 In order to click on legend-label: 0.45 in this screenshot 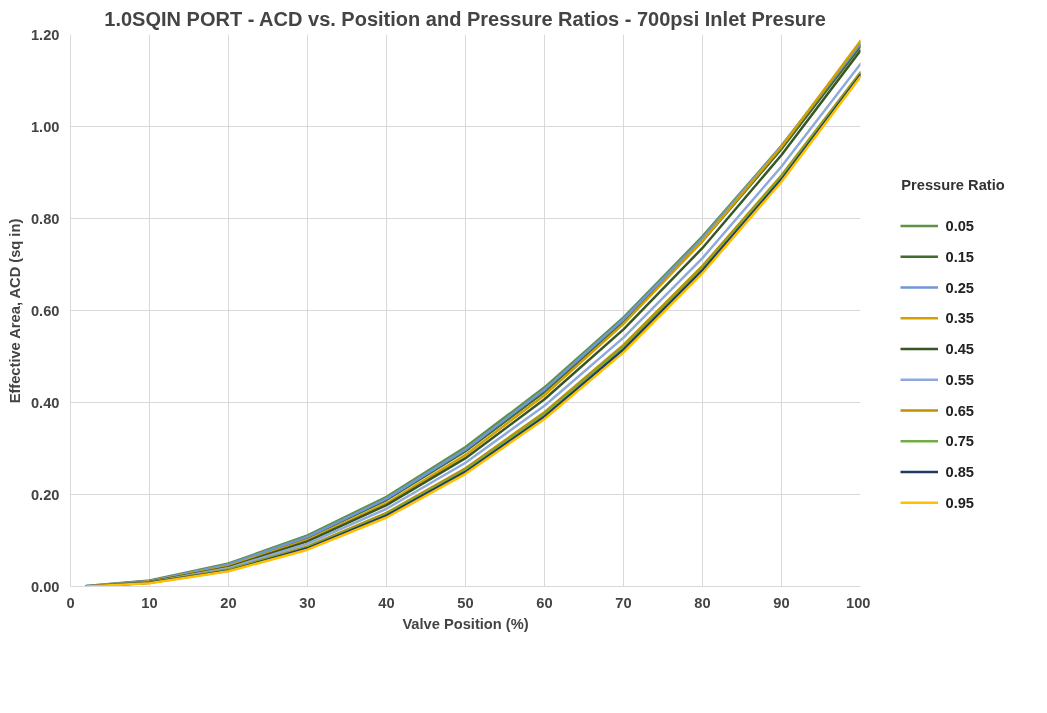, I will do `click(960, 349)`.